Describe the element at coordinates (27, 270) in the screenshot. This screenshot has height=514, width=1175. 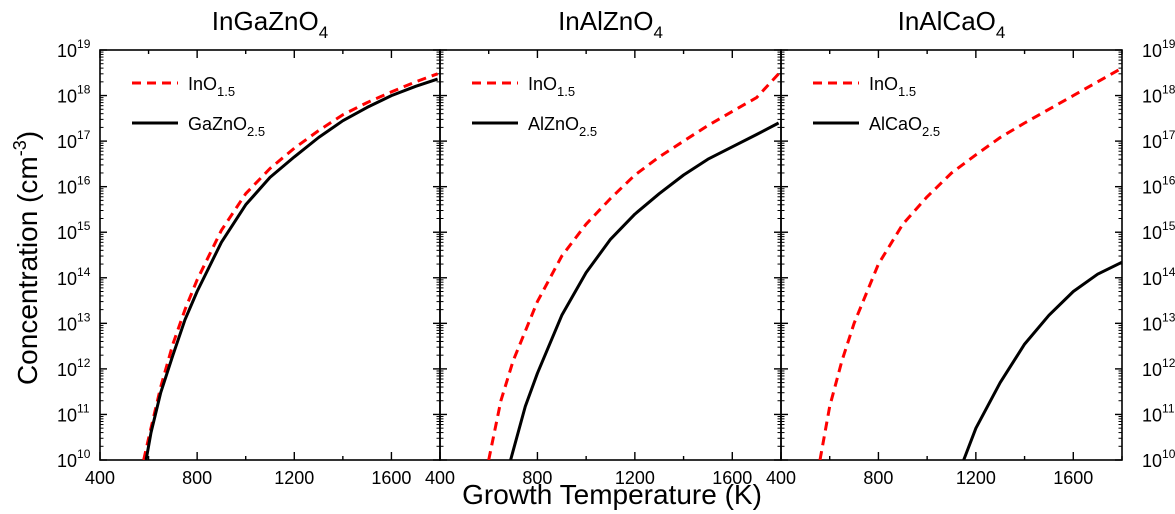
I see `y-axis-label-main: Concentration (cm` at that location.